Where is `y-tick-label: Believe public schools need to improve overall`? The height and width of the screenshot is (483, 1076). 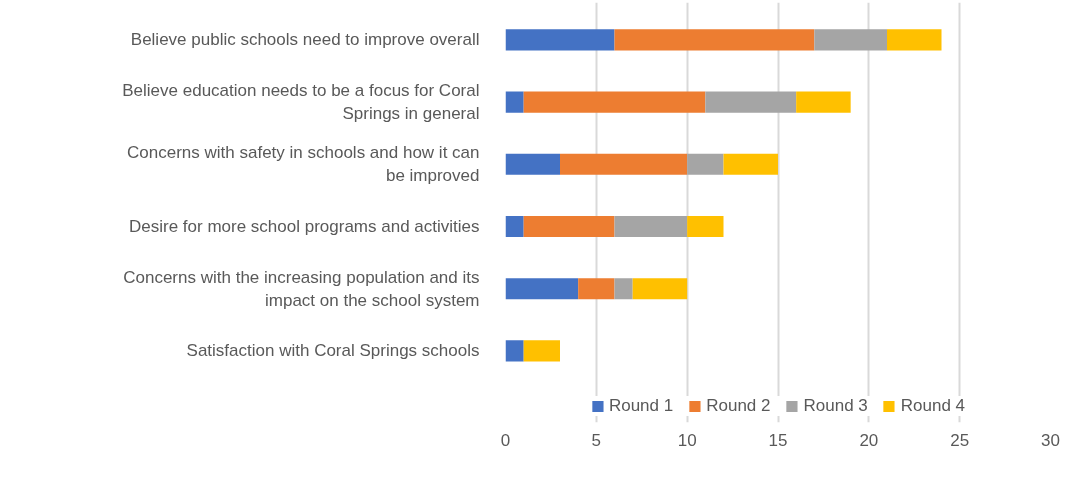
y-tick-label: Believe public schools need to improve overall is located at coordinates (305, 40).